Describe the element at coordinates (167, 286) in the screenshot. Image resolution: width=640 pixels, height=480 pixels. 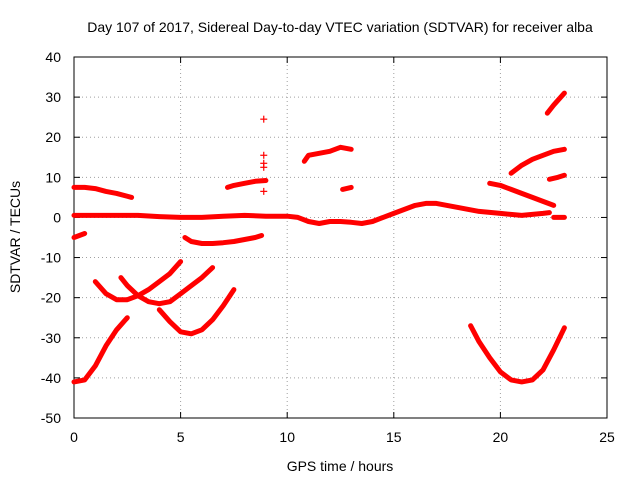
I see `series-arc-2-6h` at that location.